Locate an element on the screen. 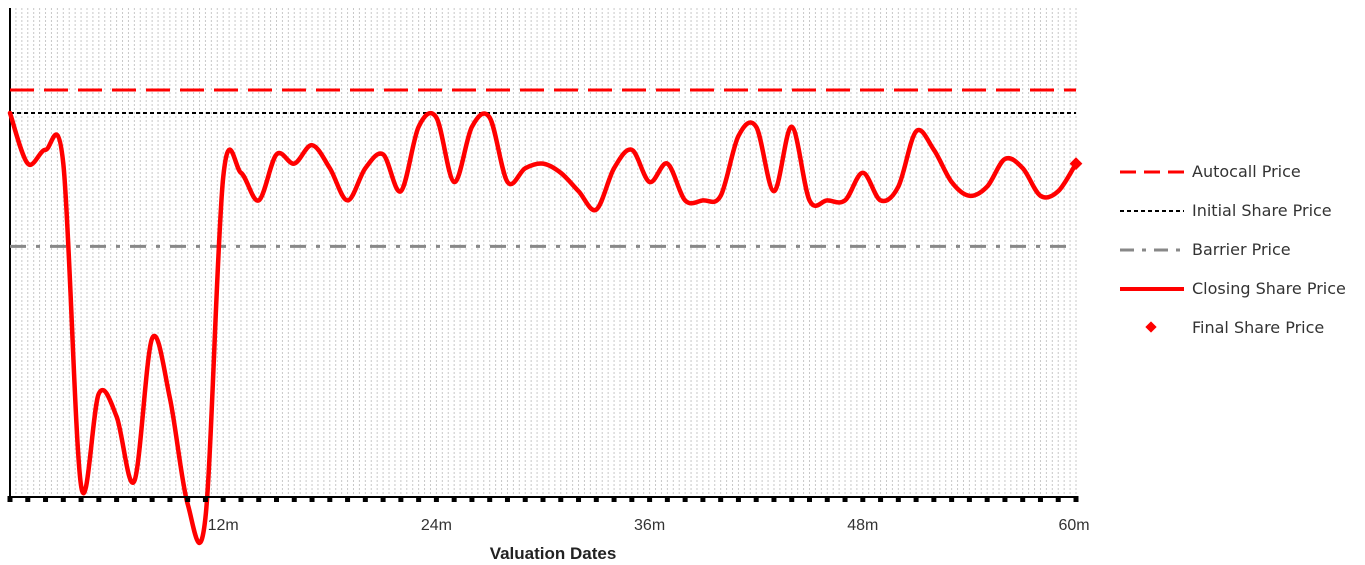 This screenshot has width=1365, height=565. x-axis-tick-labels: 12m 24m 36m 48m 60m is located at coordinates (649, 525).